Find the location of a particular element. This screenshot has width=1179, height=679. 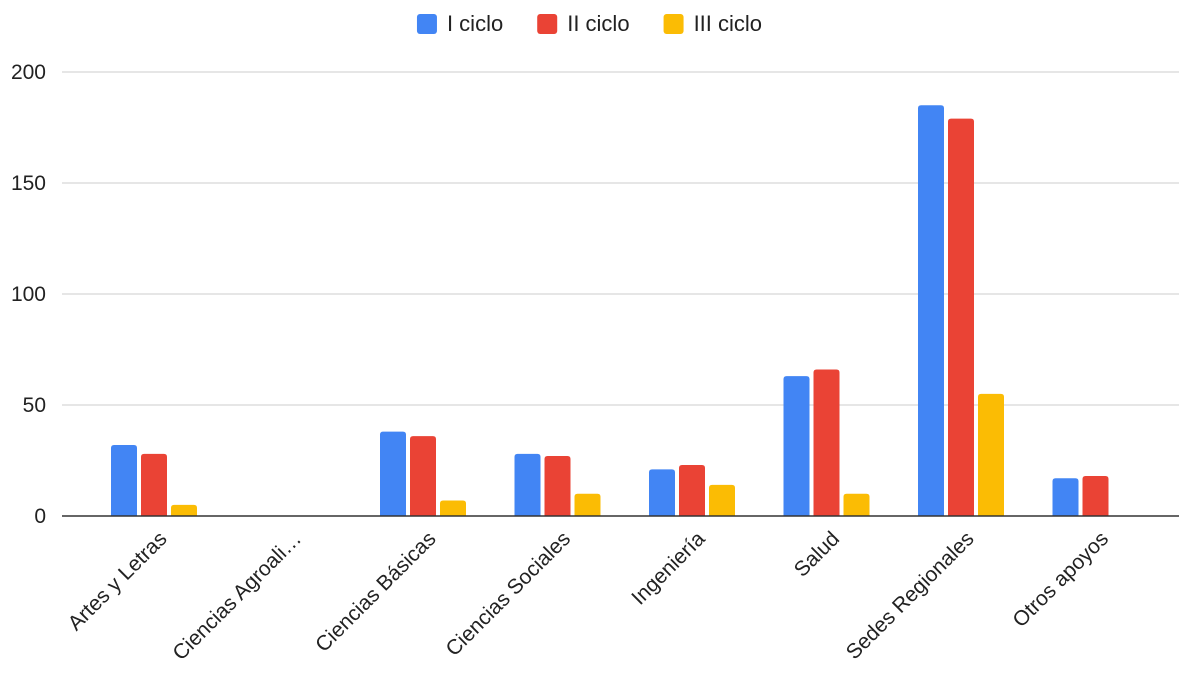

x-tick-label: Ingeniería is located at coordinates (668, 568).